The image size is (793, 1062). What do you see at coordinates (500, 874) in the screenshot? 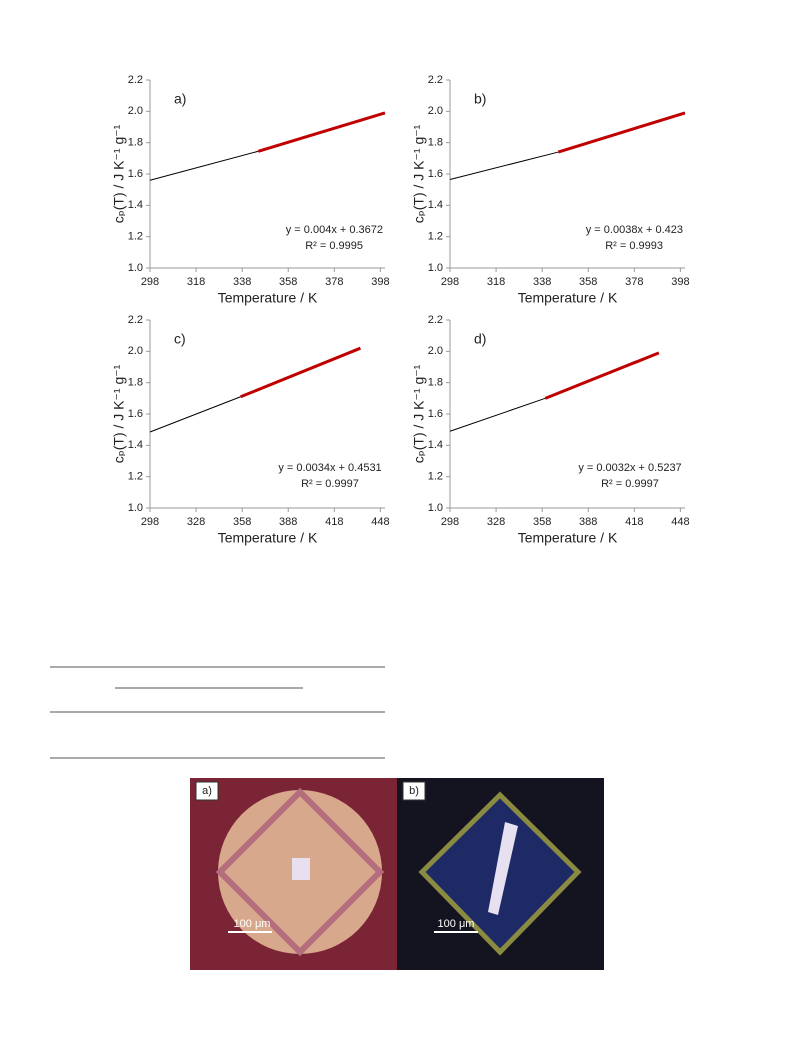
I see `micrograph-b: b) 100 μm` at bounding box center [500, 874].